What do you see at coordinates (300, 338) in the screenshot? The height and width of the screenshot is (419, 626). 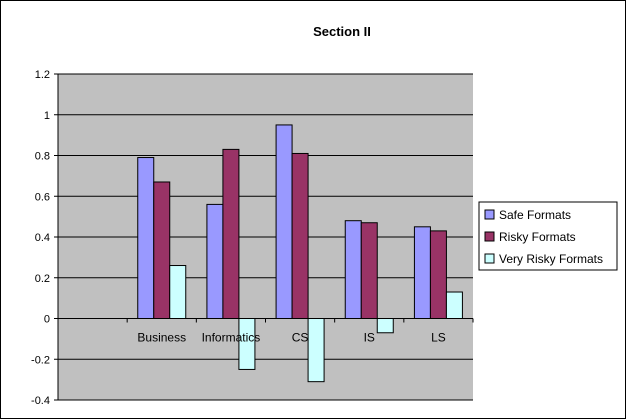 I see `x-tick-label: CS` at bounding box center [300, 338].